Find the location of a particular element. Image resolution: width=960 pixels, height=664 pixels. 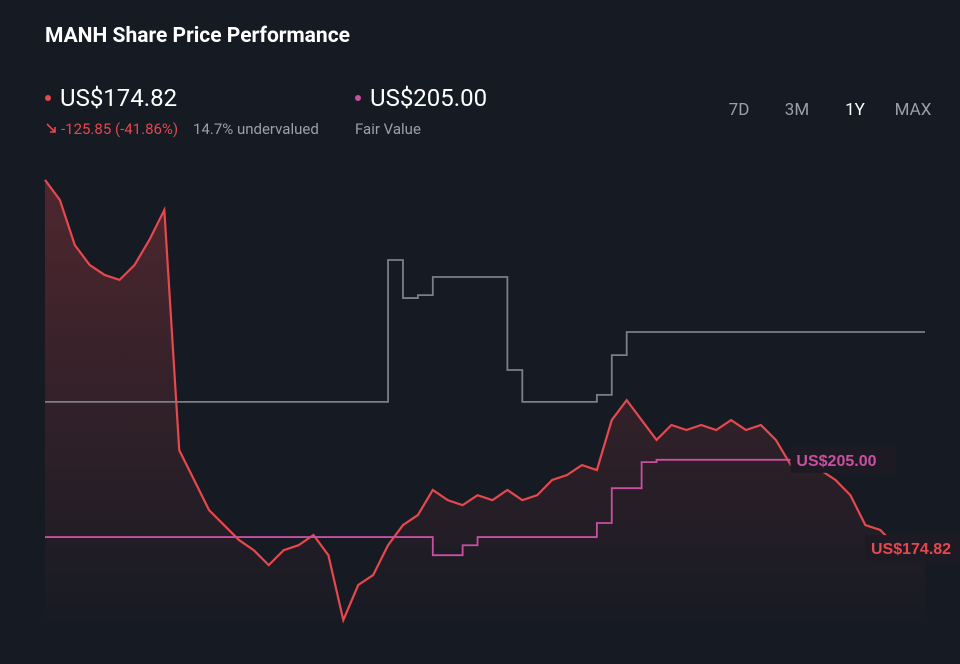

end-label: US$205.00 is located at coordinates (836, 461).